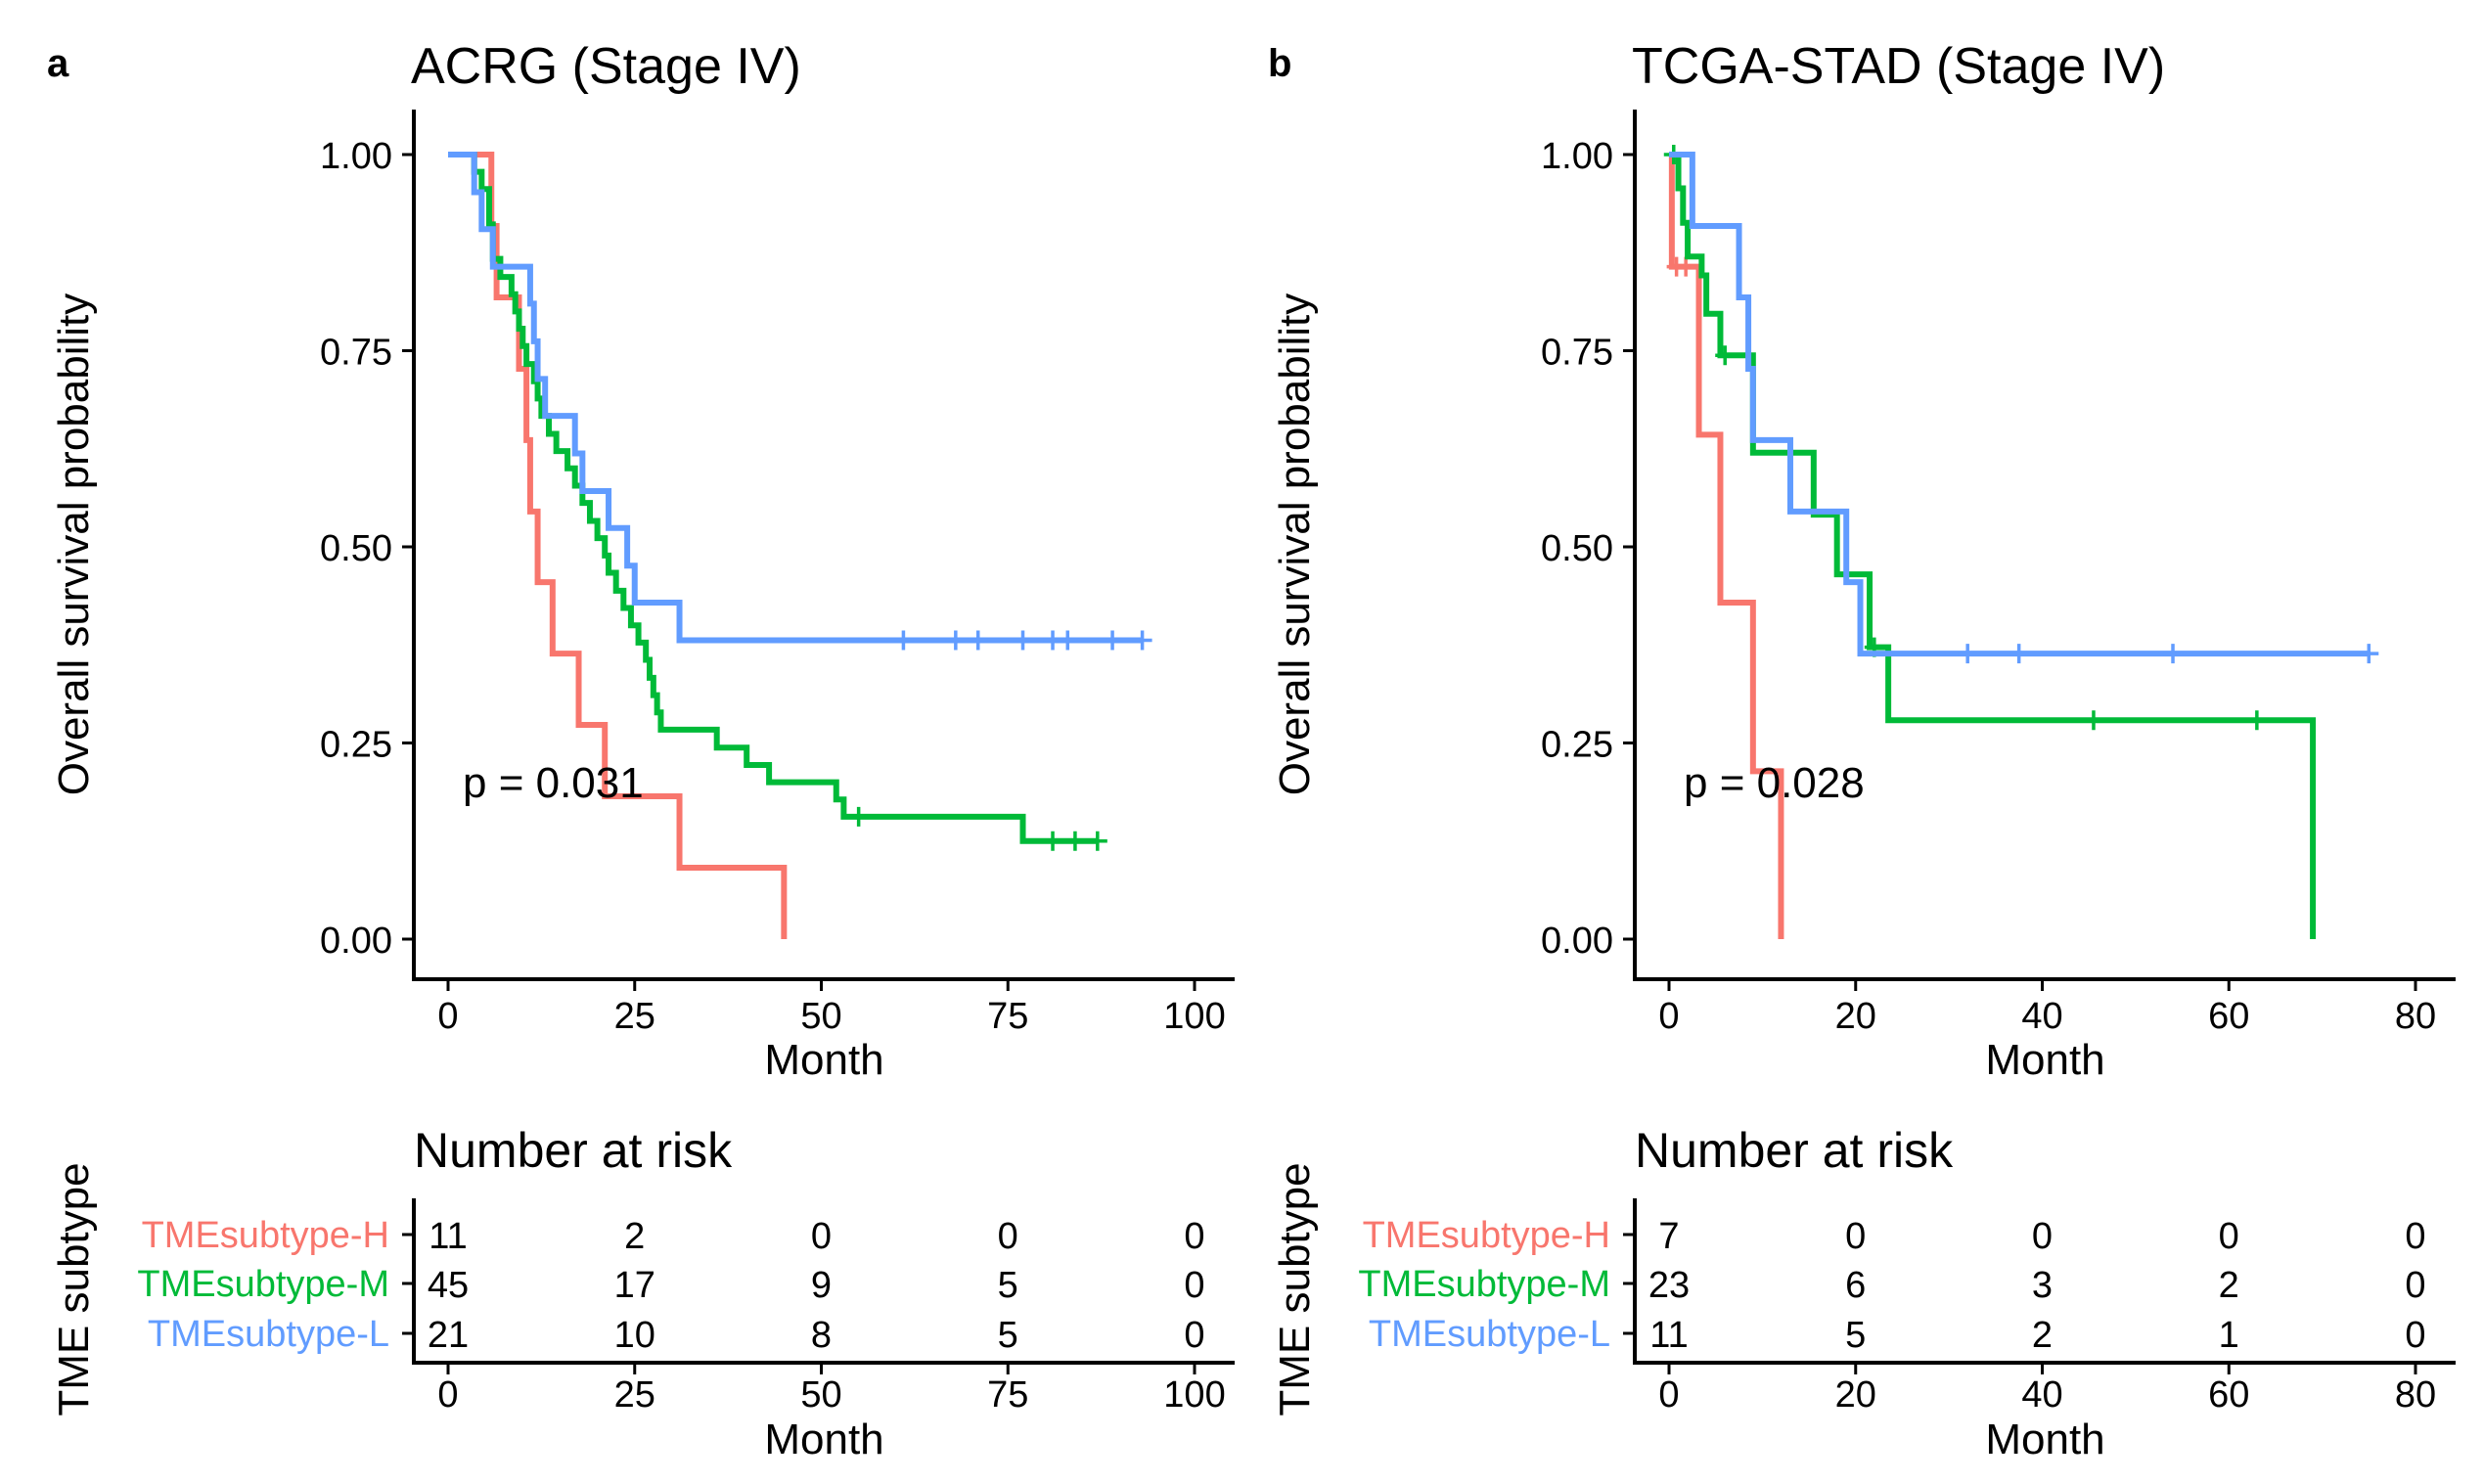  I want to click on p-value-label: p = 0.031, so click(553, 783).